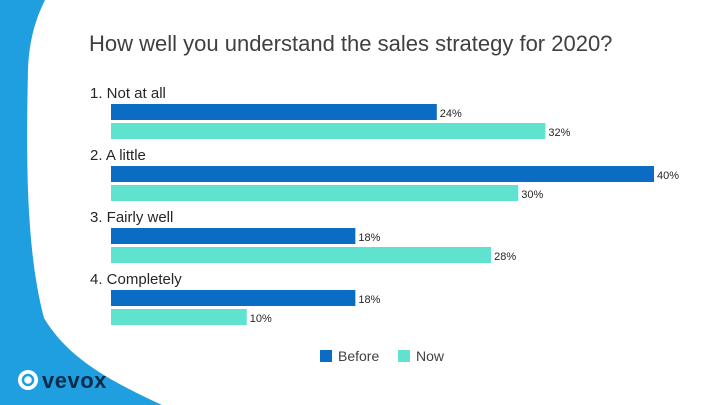 Image resolution: width=720 pixels, height=405 pixels. I want to click on data-label-now: 10%, so click(261, 319).